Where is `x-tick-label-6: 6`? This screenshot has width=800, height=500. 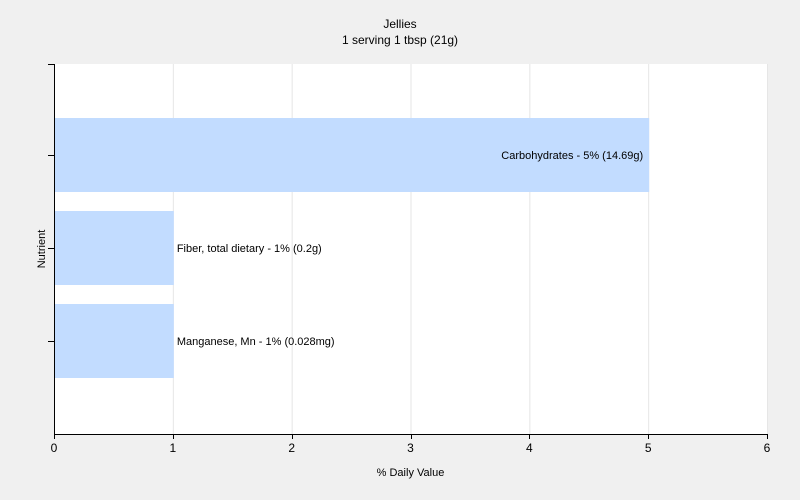
x-tick-label-6: 6 is located at coordinates (767, 448).